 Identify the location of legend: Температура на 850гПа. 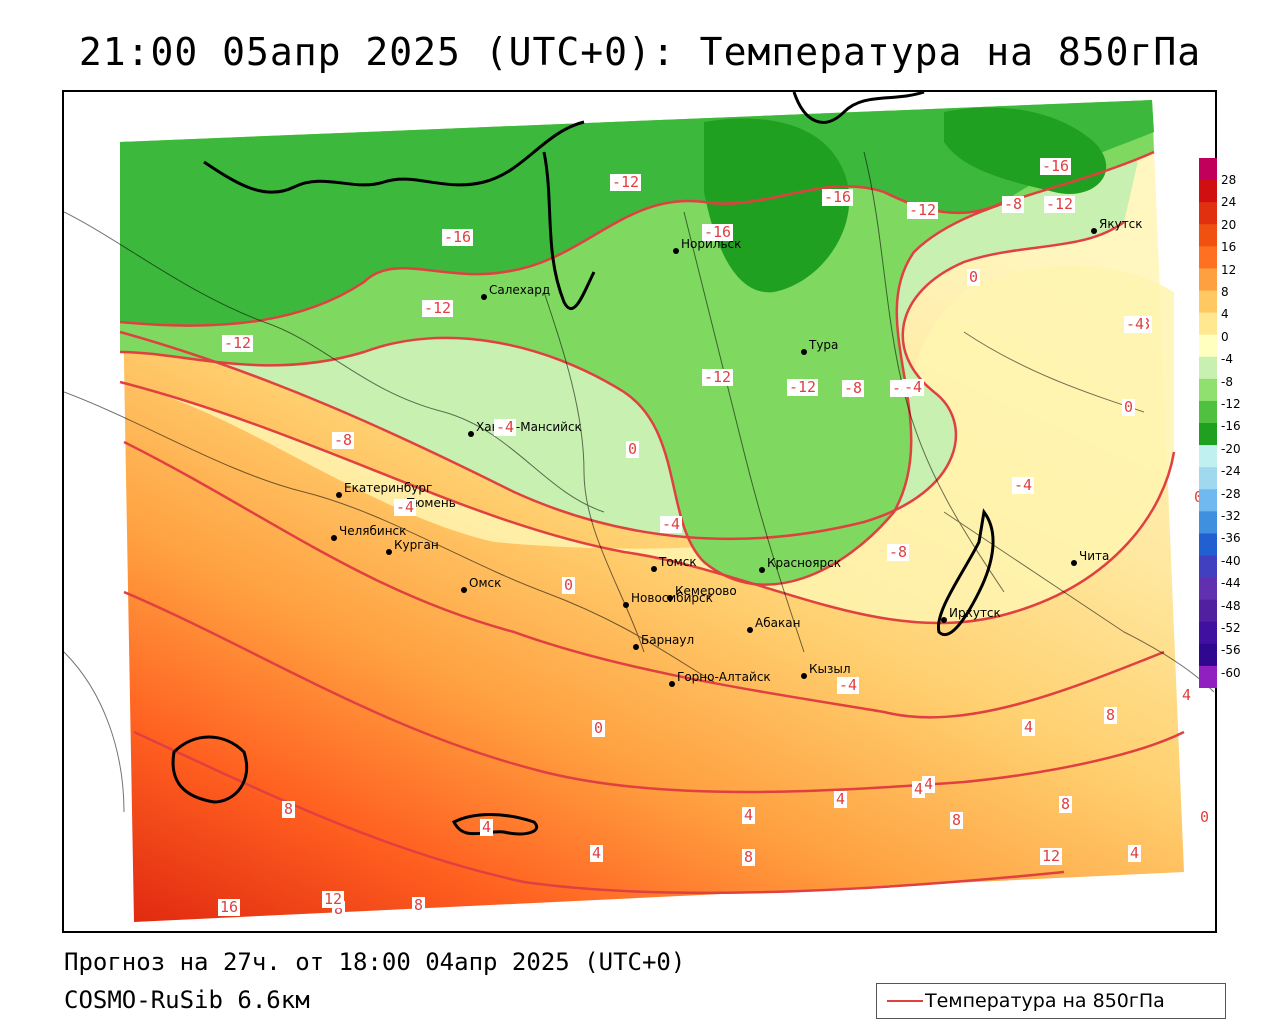
(1051, 1001).